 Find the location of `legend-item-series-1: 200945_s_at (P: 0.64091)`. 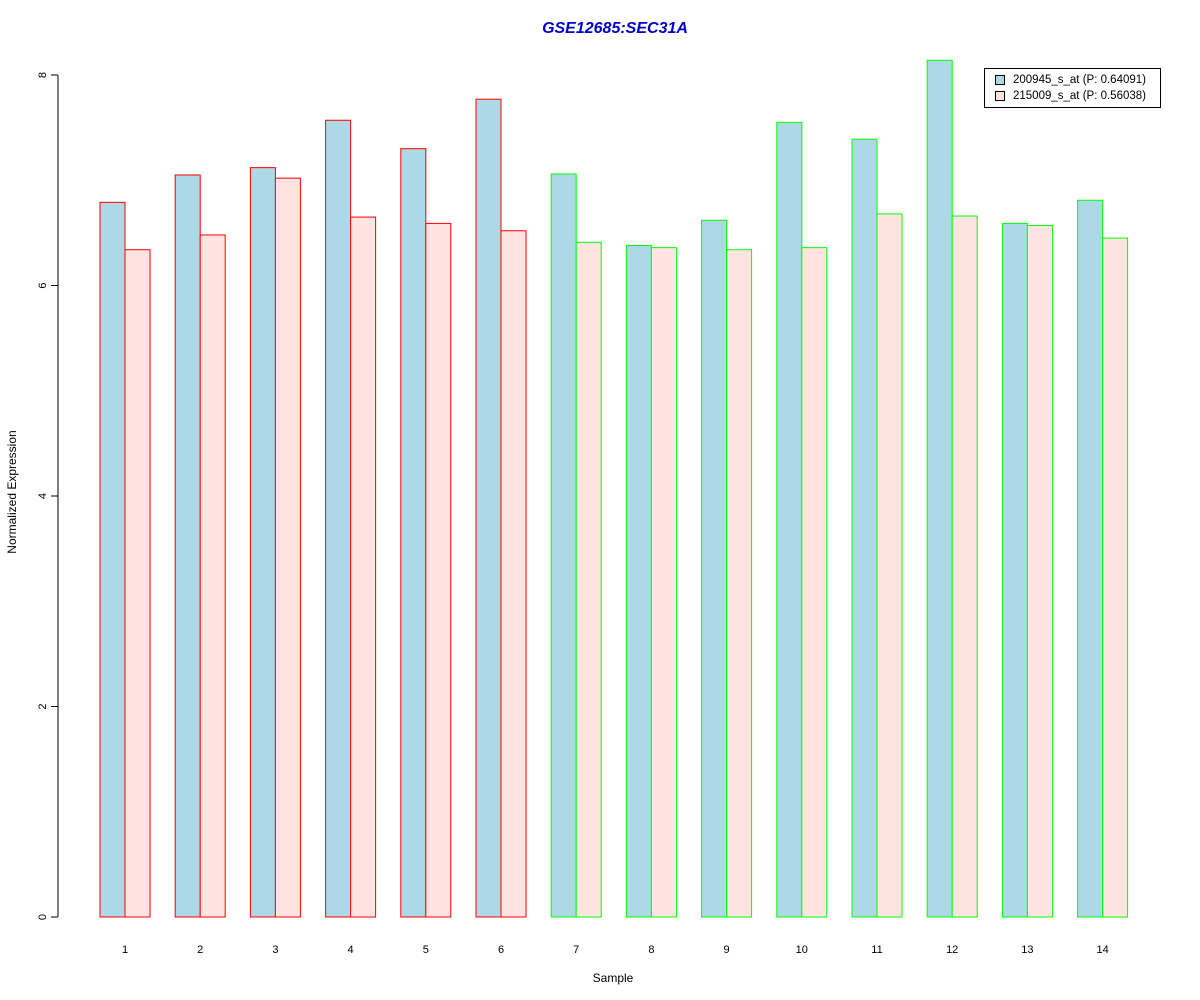

legend-item-series-1: 200945_s_at (P: 0.64091) is located at coordinates (1070, 80).